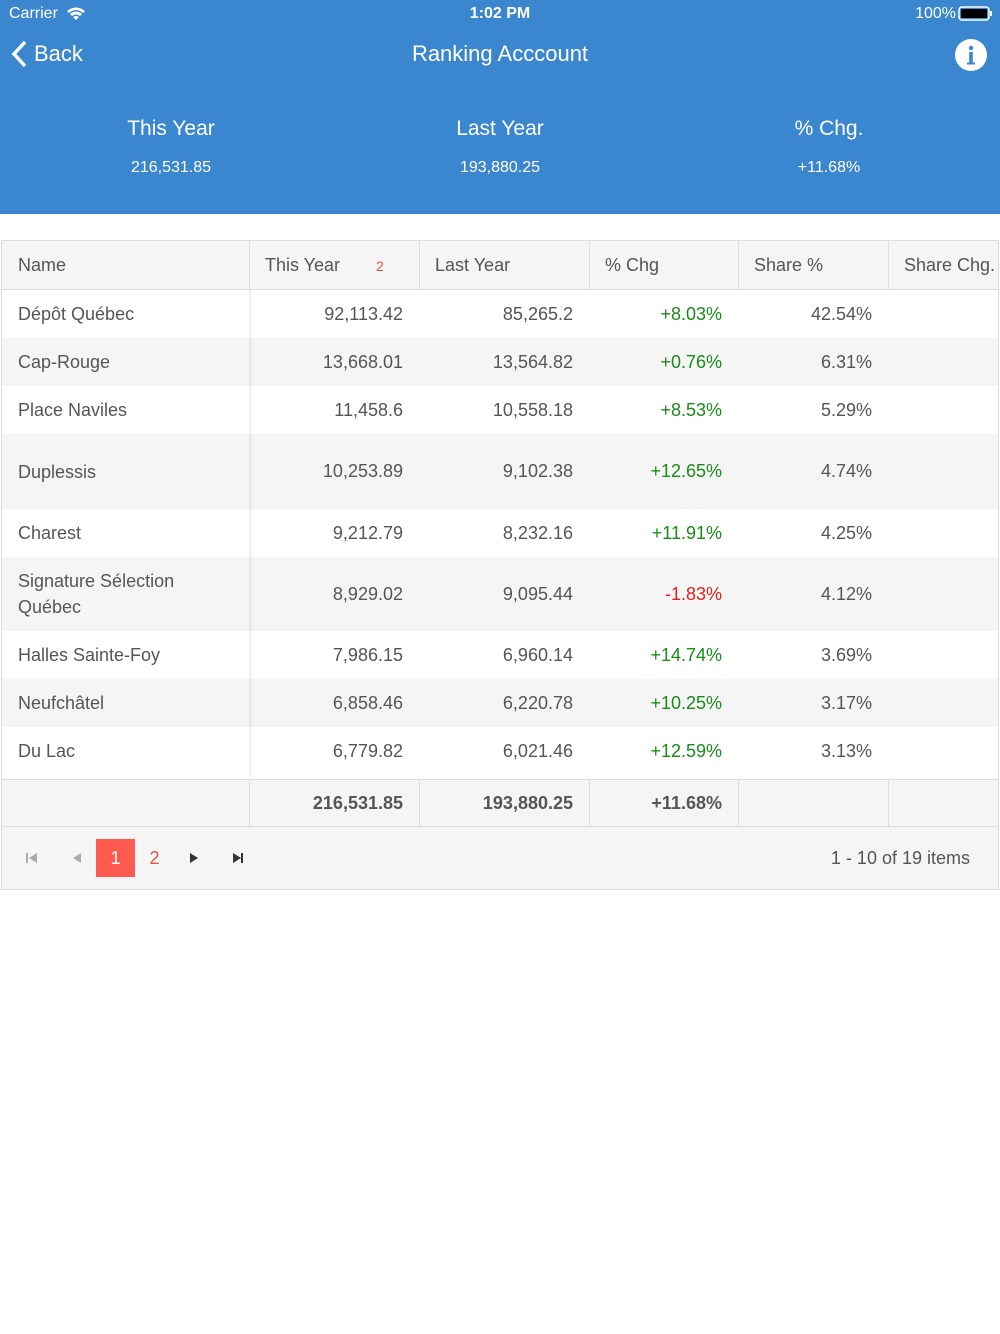 The image size is (1000, 1334). What do you see at coordinates (537, 532) in the screenshot?
I see `table-cell: 8,232.16` at bounding box center [537, 532].